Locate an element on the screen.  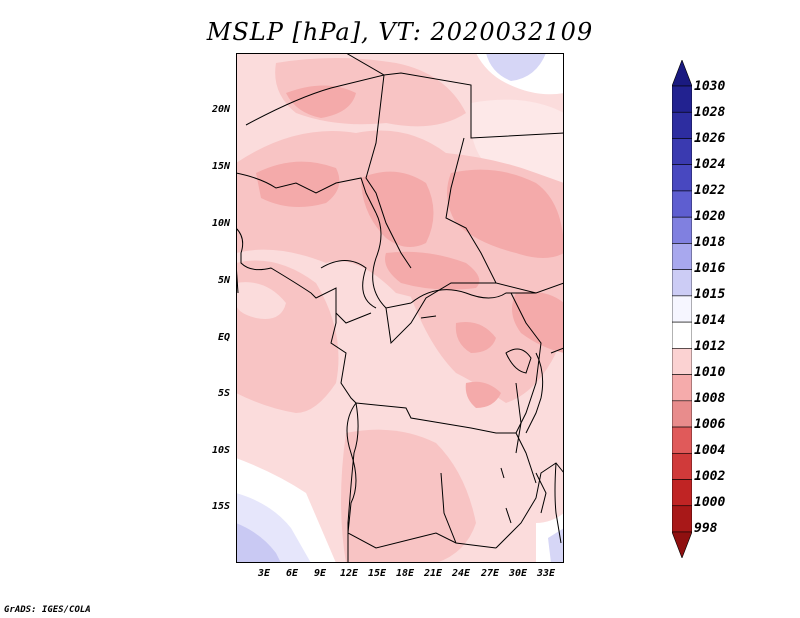
y-tick-label: 15N is located at coordinates (220, 166).